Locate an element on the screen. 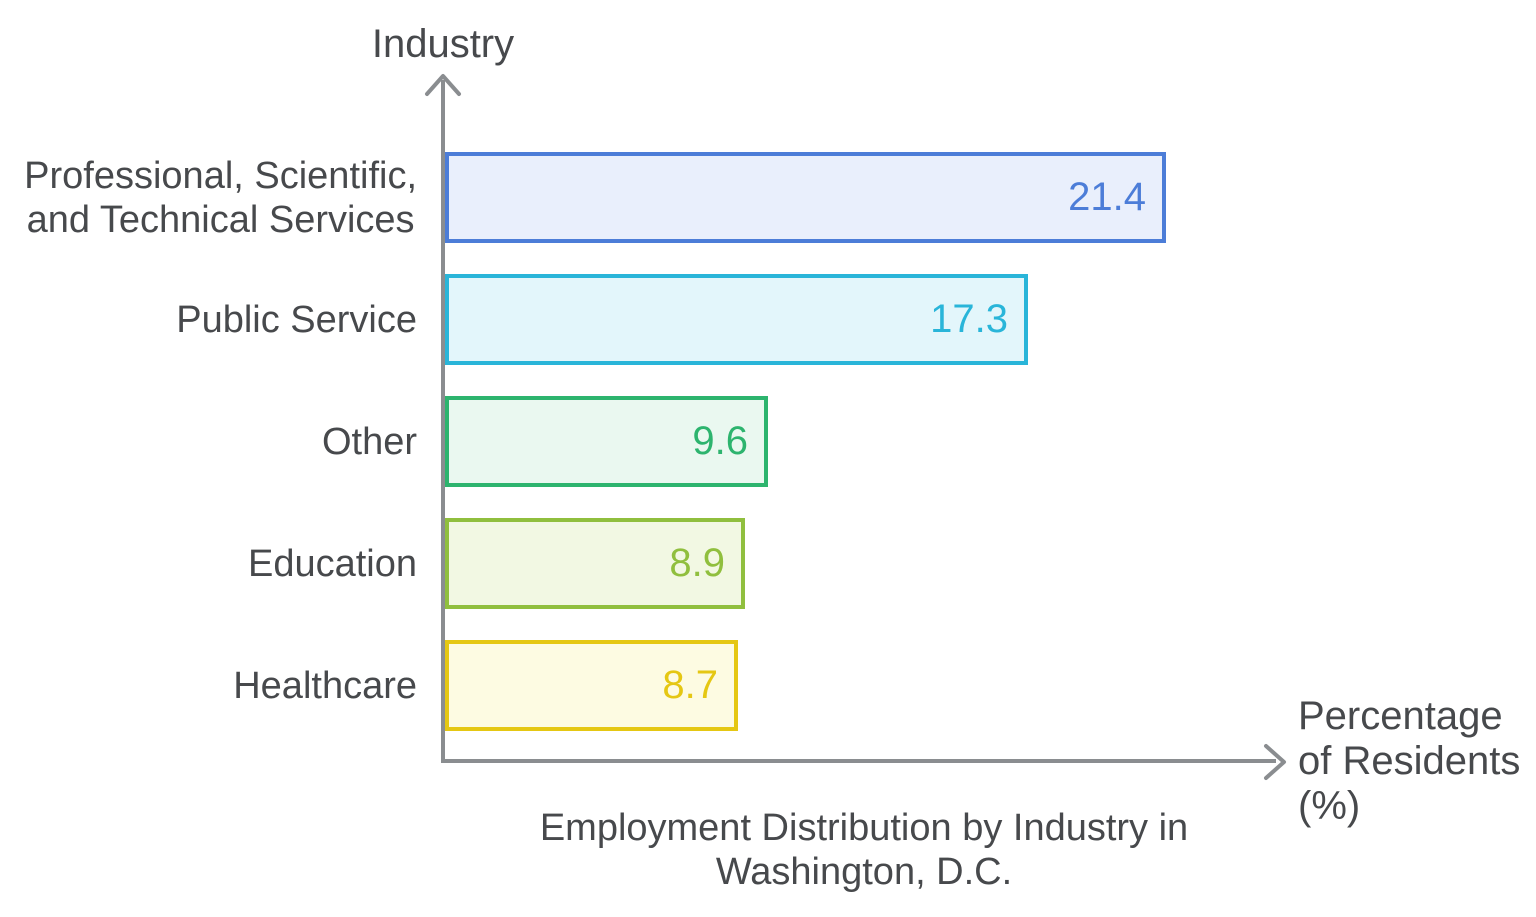 The width and height of the screenshot is (1536, 917). x-axis-title: Percentage of Residents (%) is located at coordinates (1413, 761).